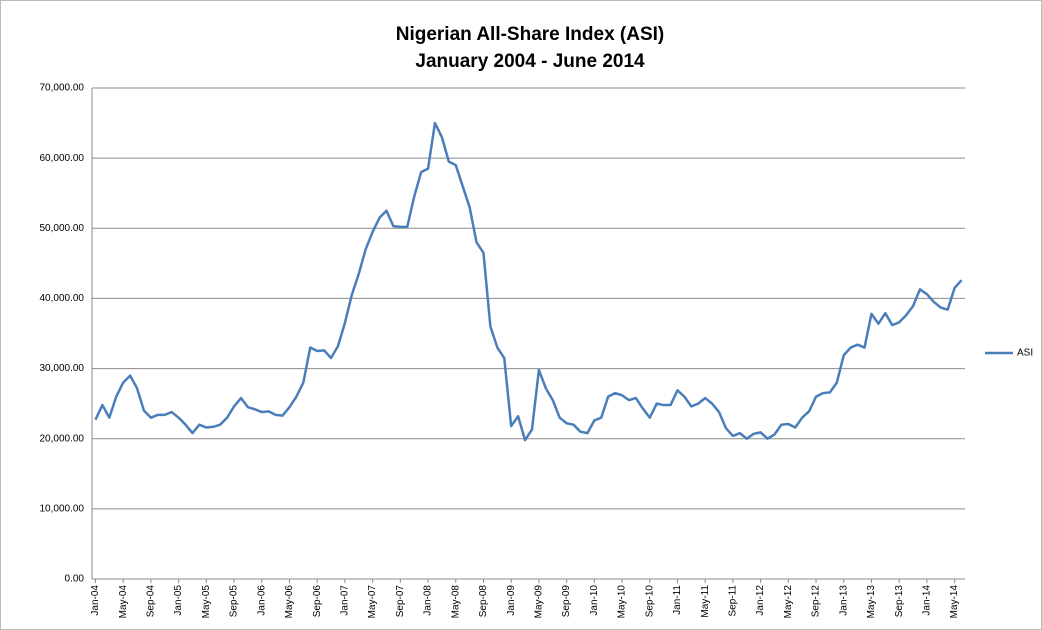 This screenshot has height=630, width=1042. Describe the element at coordinates (151, 601) in the screenshot. I see `x-tick-label: Sep-04` at that location.